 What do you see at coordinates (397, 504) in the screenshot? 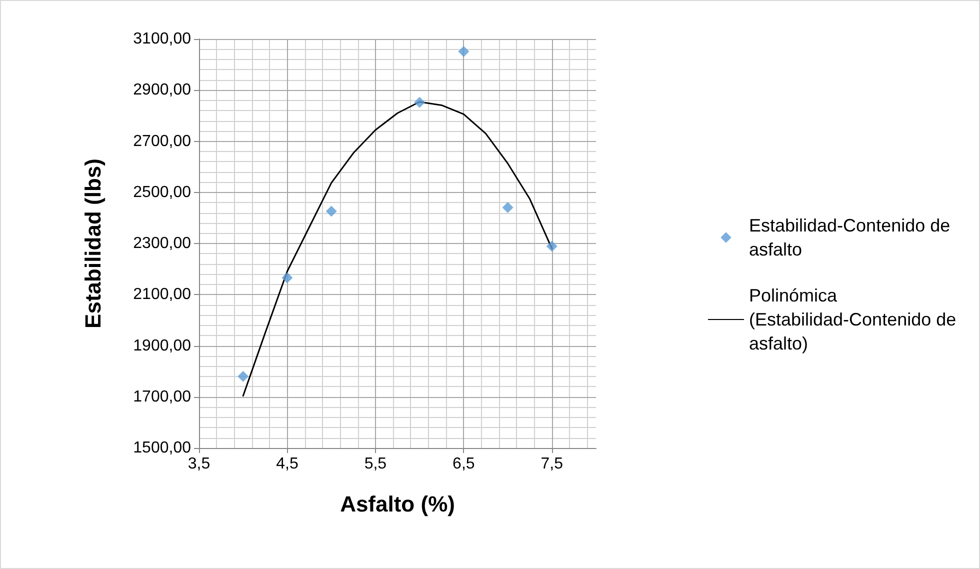
I see `x-axis-title: Asfalto (%)` at bounding box center [397, 504].